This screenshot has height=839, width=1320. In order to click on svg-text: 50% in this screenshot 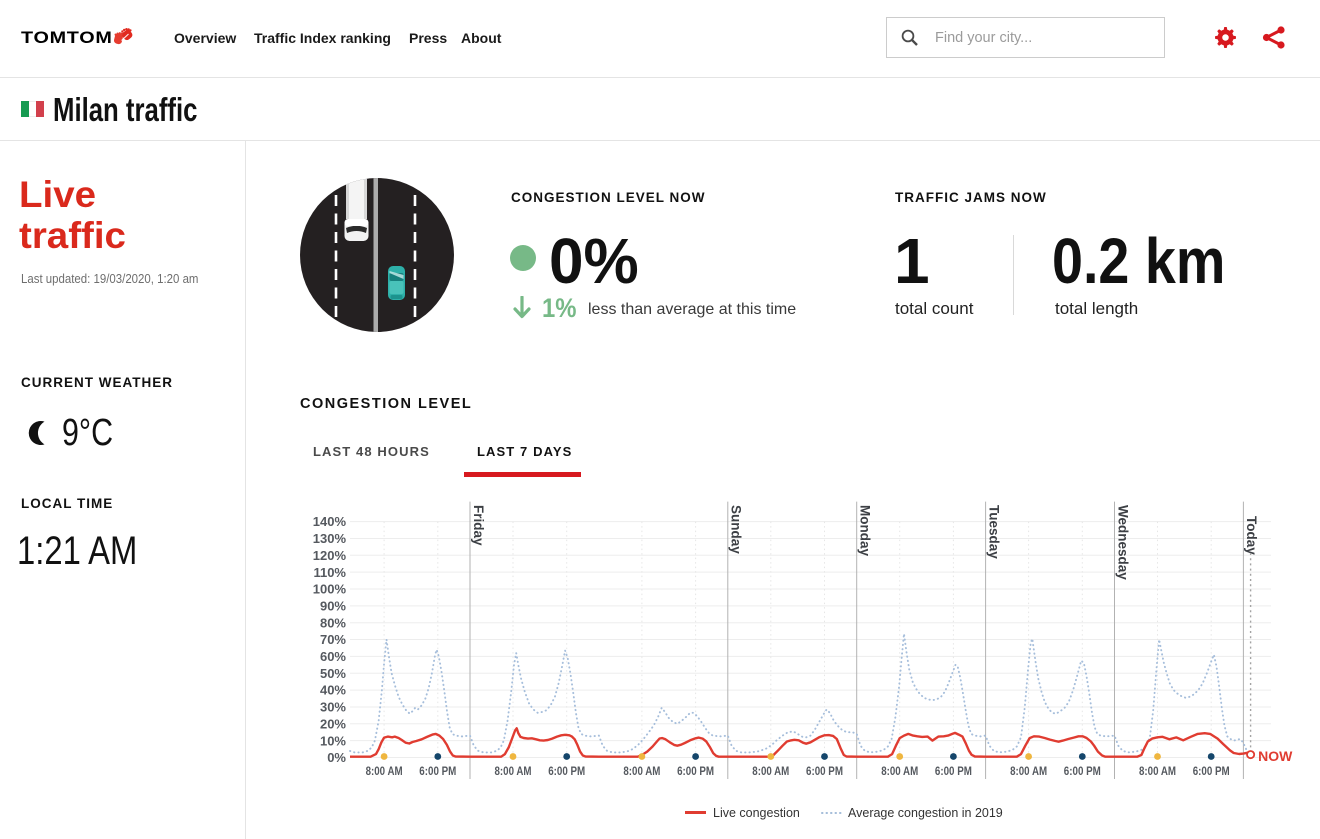, I will do `click(333, 673)`.